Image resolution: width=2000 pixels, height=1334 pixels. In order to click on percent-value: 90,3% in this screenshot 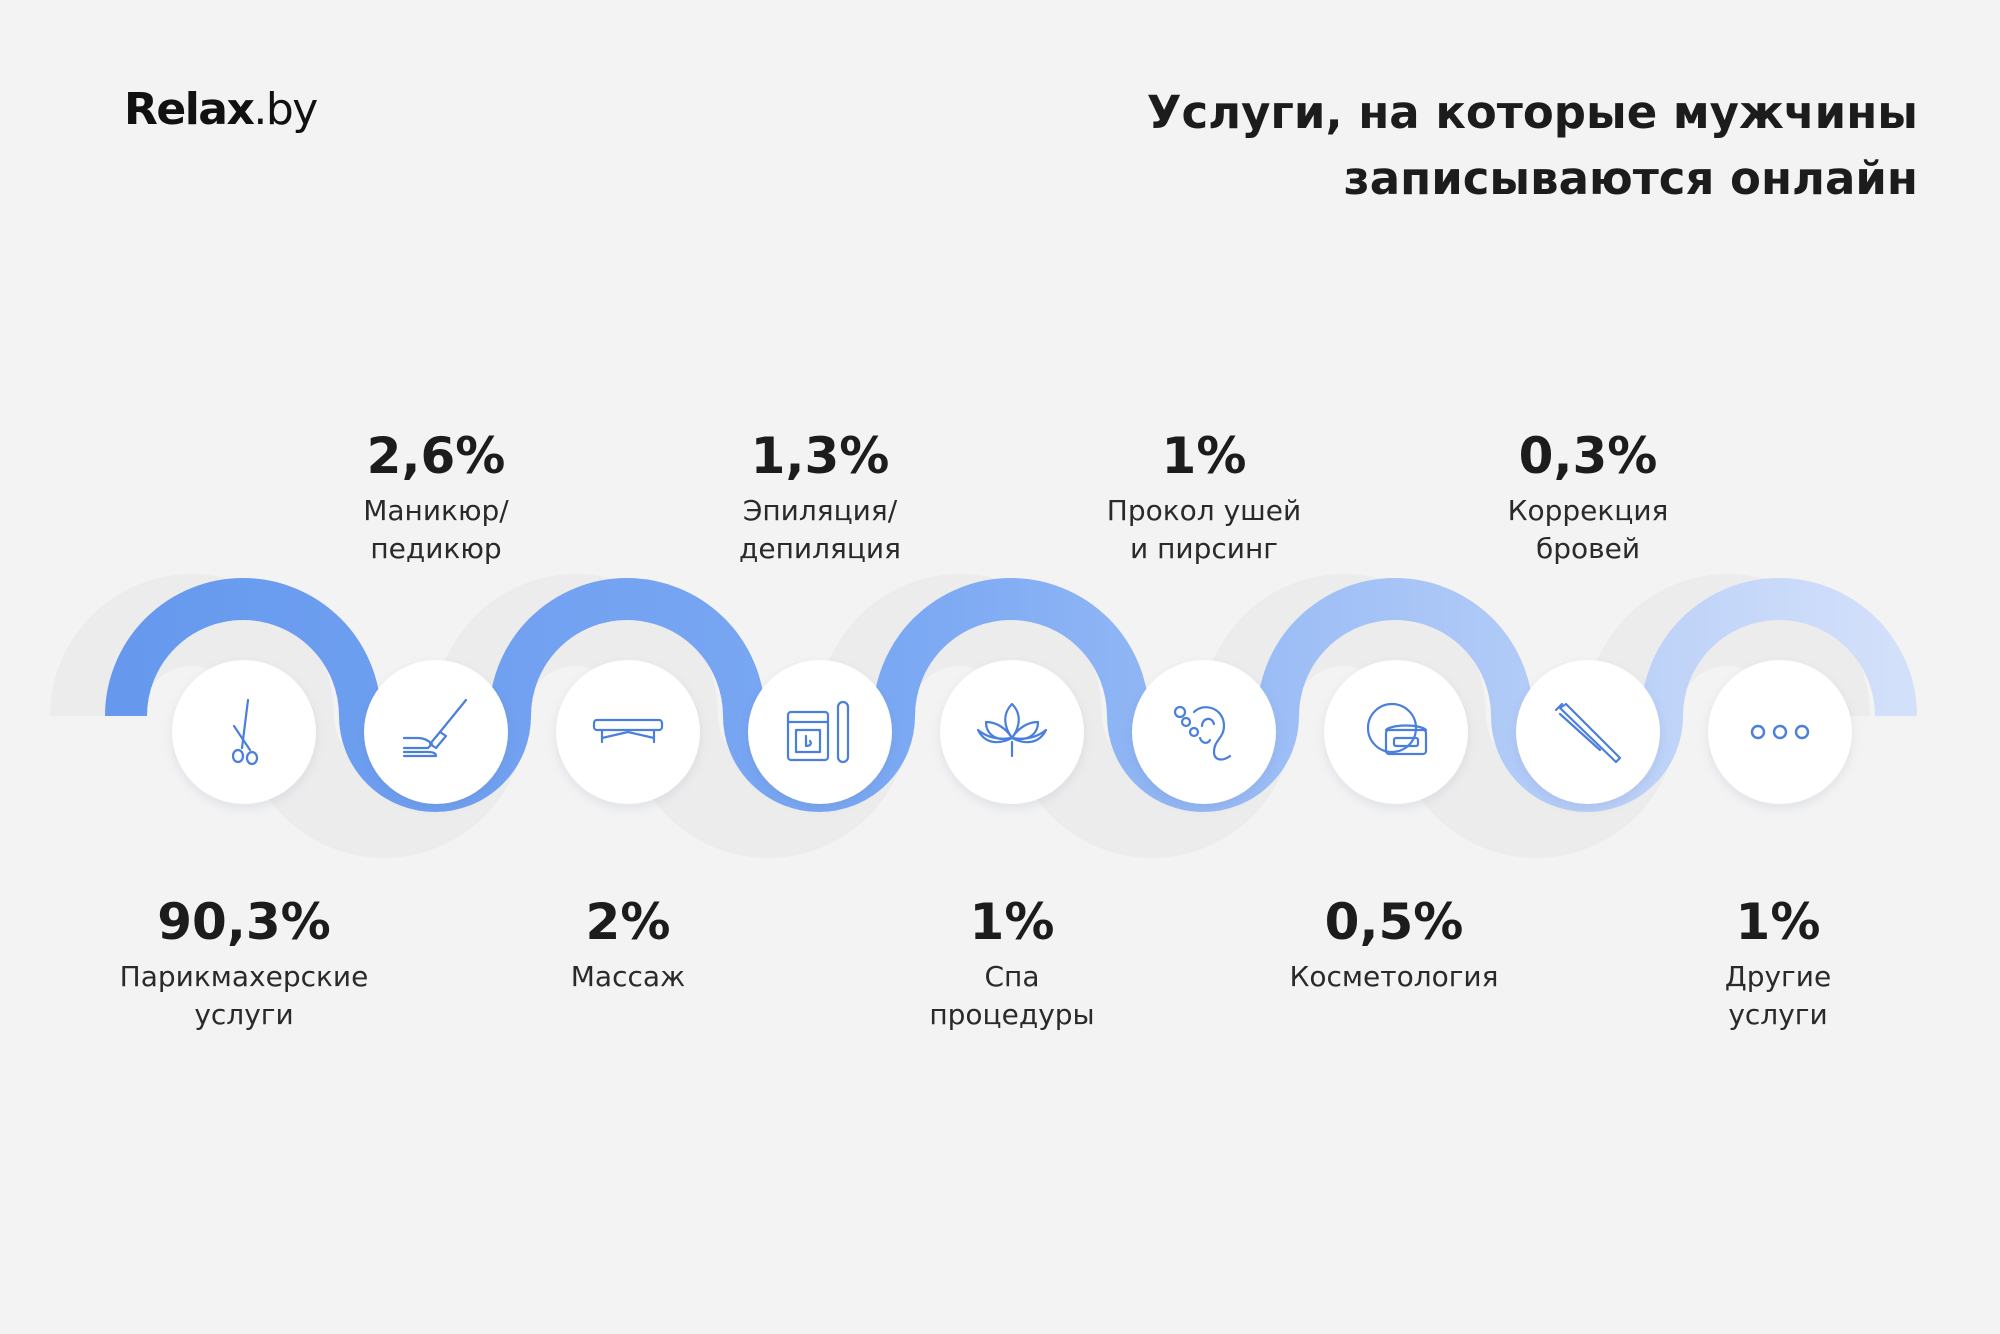, I will do `click(244, 922)`.